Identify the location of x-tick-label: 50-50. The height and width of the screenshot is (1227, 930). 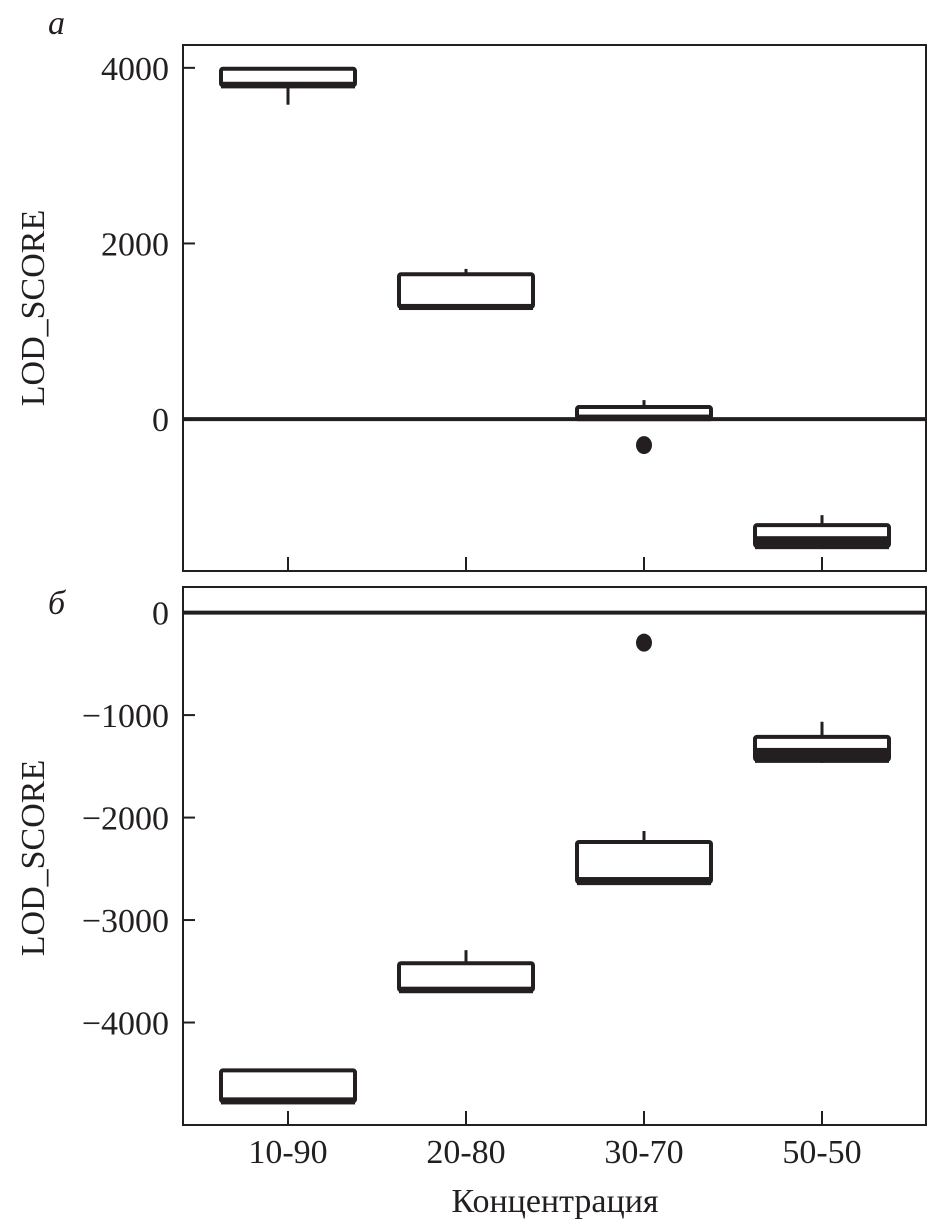
(821, 1152).